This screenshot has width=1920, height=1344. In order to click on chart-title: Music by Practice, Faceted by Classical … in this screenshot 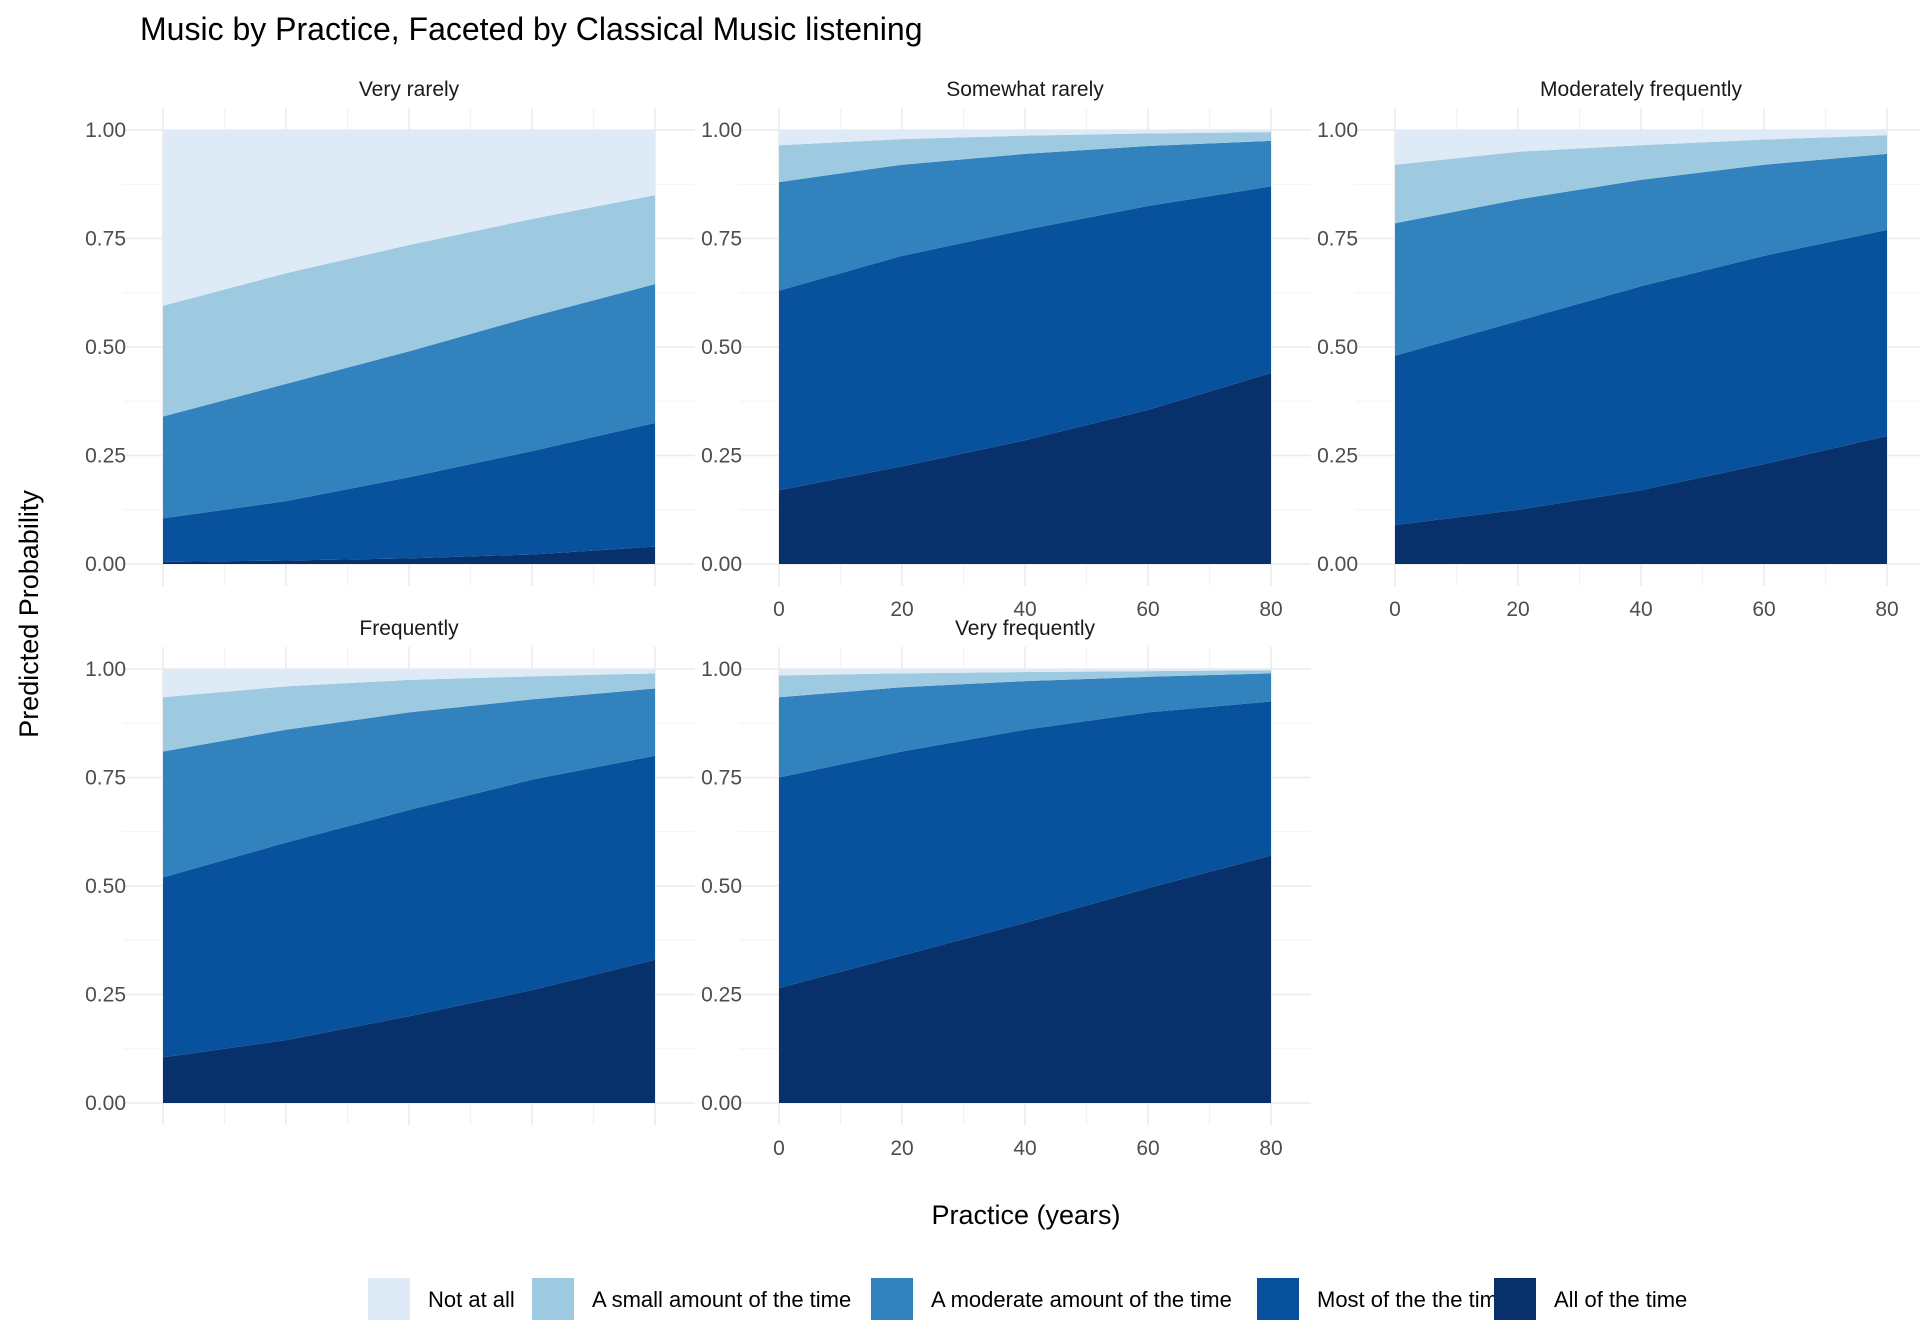, I will do `click(531, 29)`.